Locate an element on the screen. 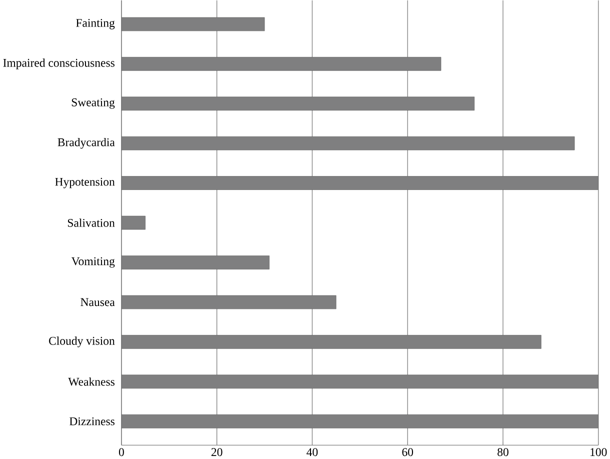  y-tick-label: Bradycardia is located at coordinates (86, 143).